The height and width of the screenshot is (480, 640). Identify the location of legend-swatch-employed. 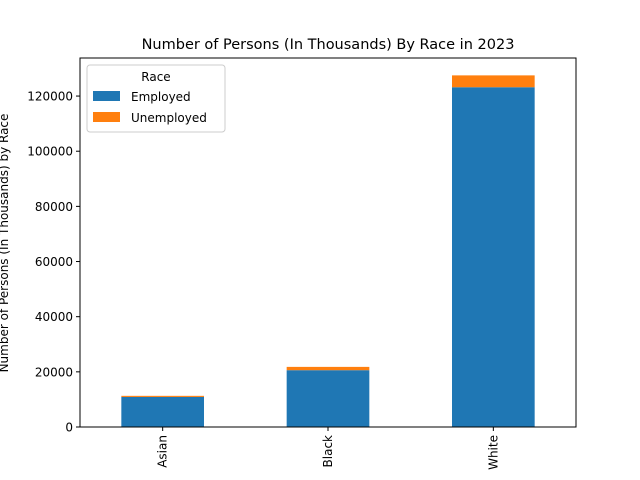
(106, 96).